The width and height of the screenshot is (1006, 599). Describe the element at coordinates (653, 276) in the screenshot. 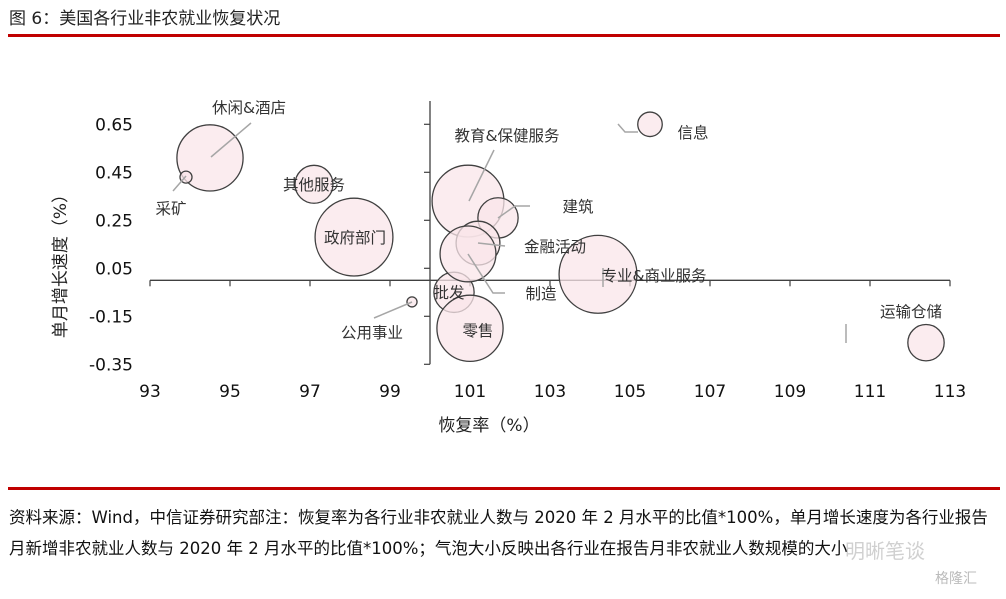

I see `bubble-label: 专业&商业服务` at that location.